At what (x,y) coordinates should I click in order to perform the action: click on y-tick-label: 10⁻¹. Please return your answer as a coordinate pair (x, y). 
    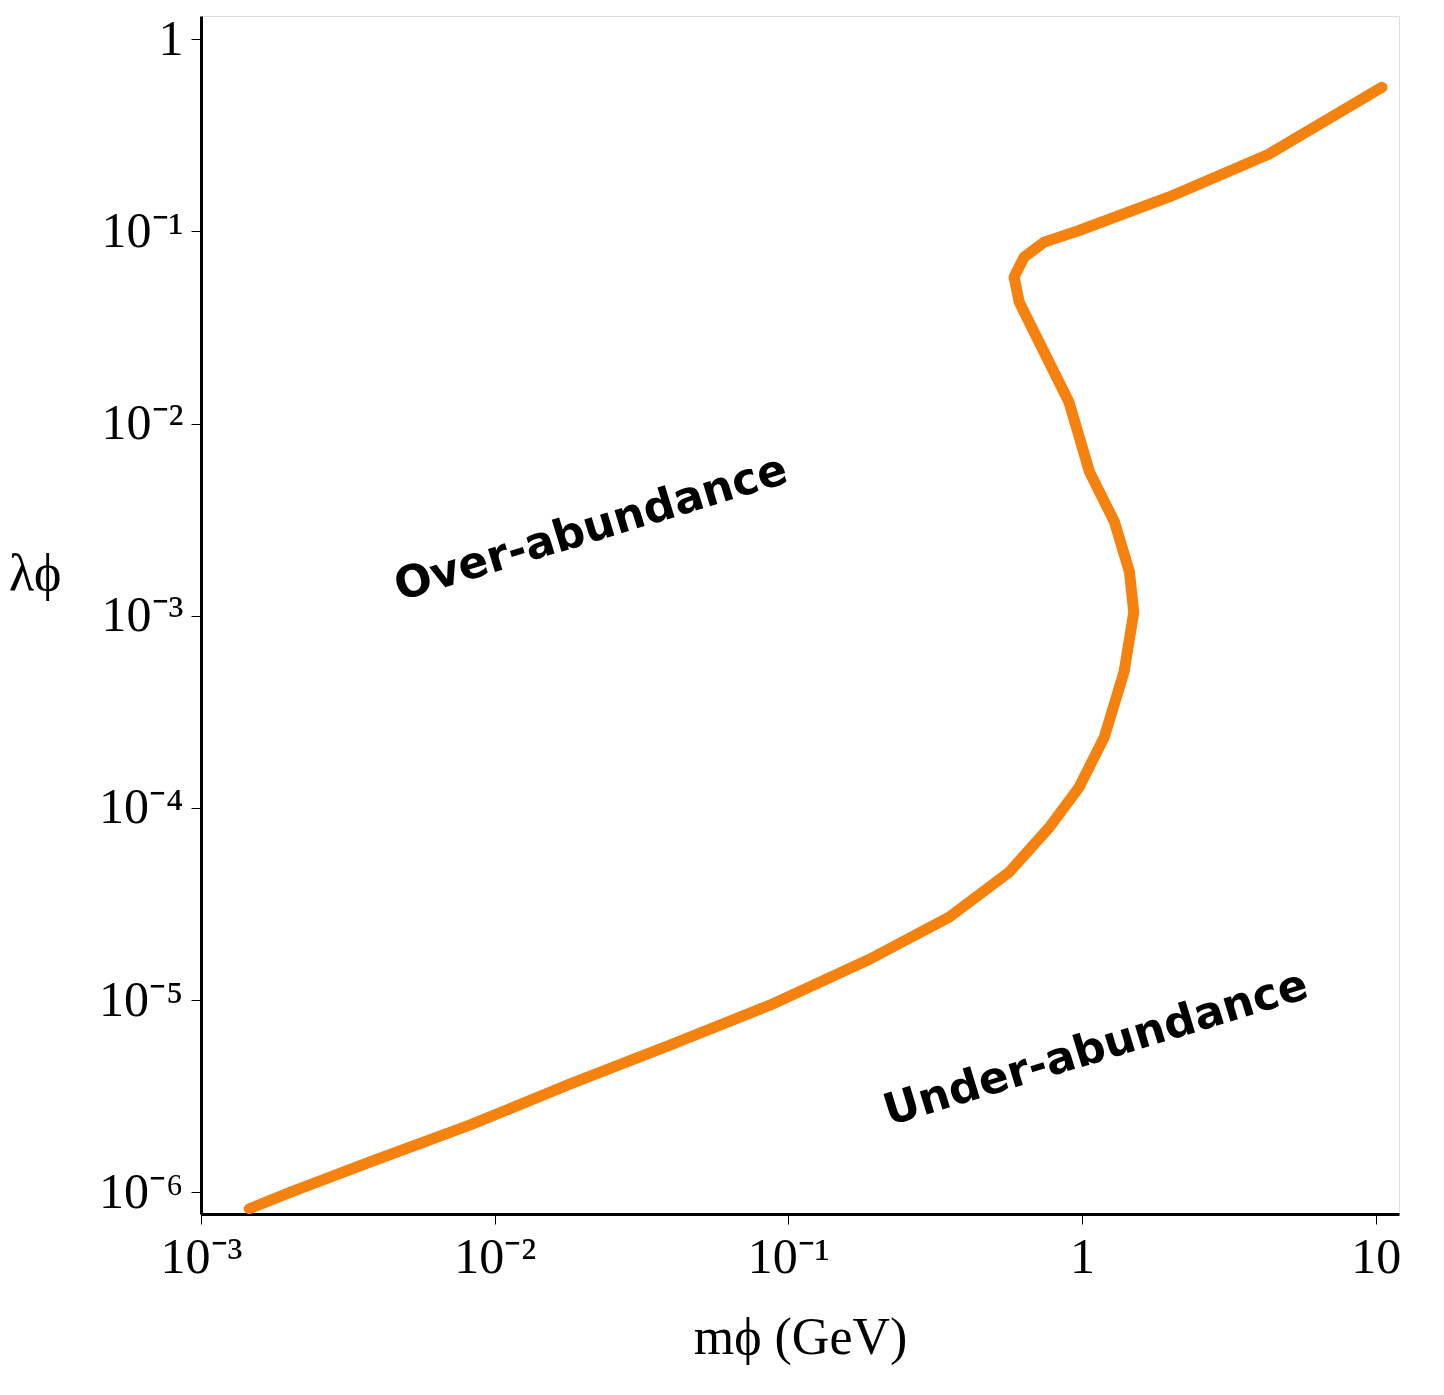
    Looking at the image, I should click on (142, 229).